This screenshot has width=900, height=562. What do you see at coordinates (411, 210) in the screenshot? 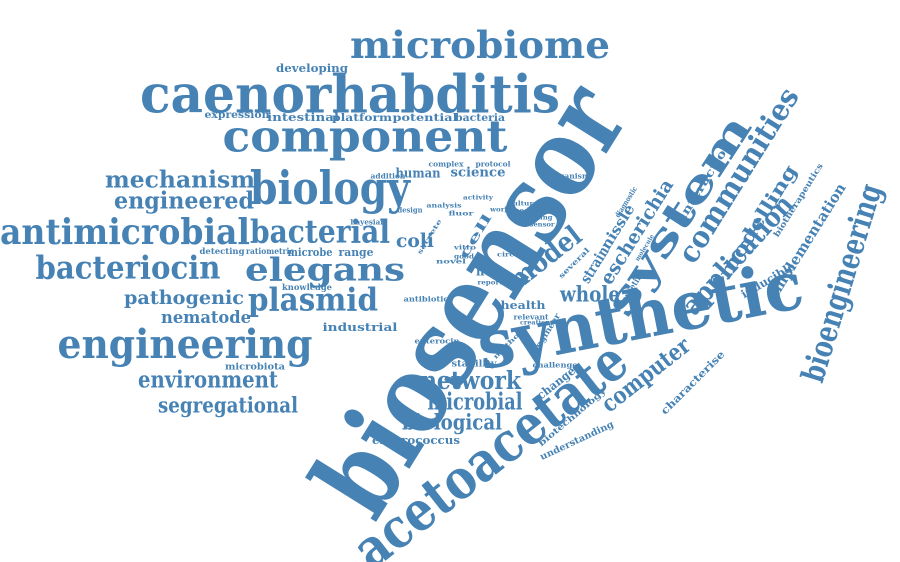
I see `word-design: design` at bounding box center [411, 210].